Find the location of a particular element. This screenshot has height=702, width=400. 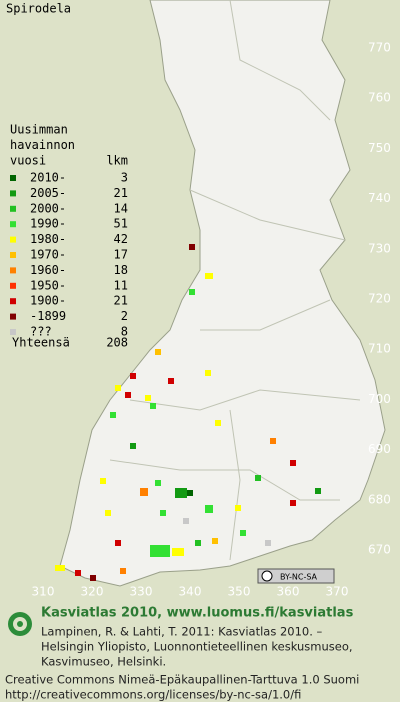

legend-label: 2005- is located at coordinates (48, 193).